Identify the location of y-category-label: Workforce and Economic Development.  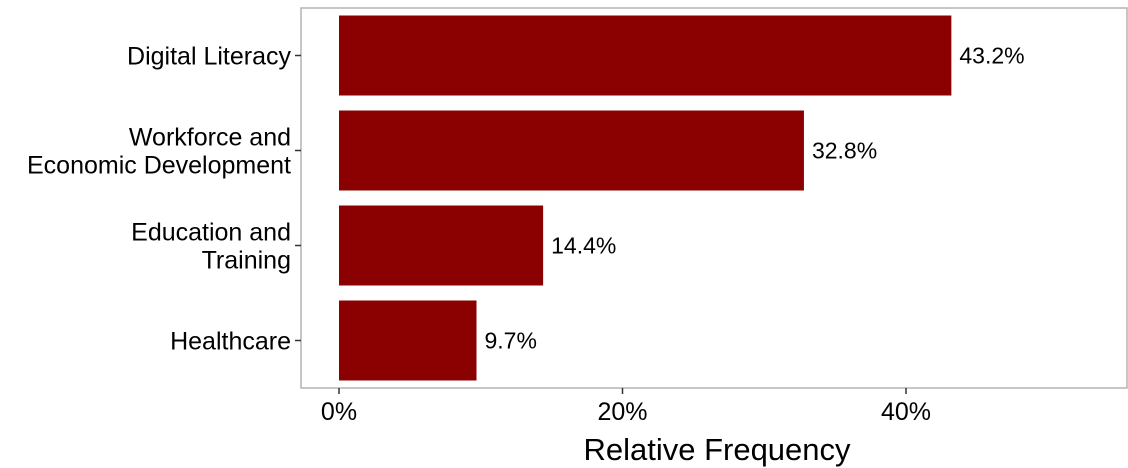
(159, 152).